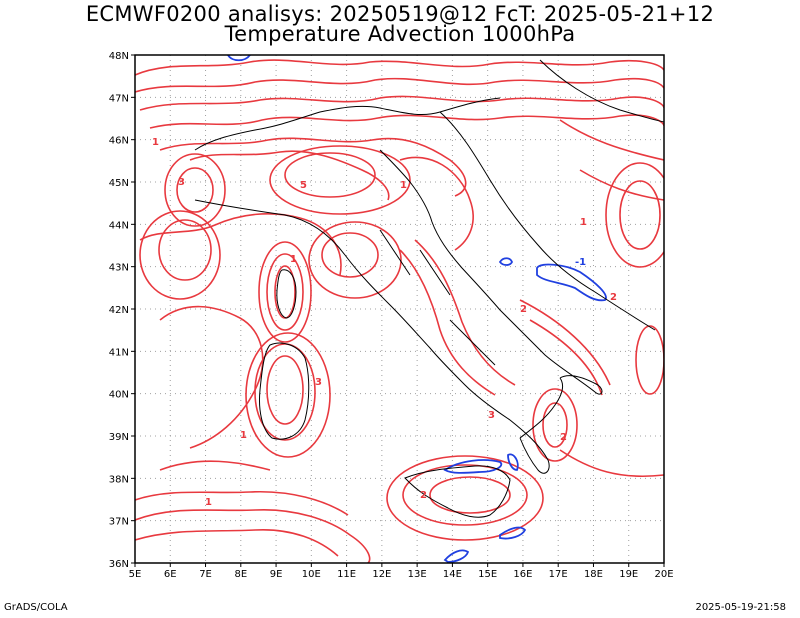 The width and height of the screenshot is (800, 618). Describe the element at coordinates (119, 352) in the screenshot. I see `lat-tick-label: 41N` at that location.